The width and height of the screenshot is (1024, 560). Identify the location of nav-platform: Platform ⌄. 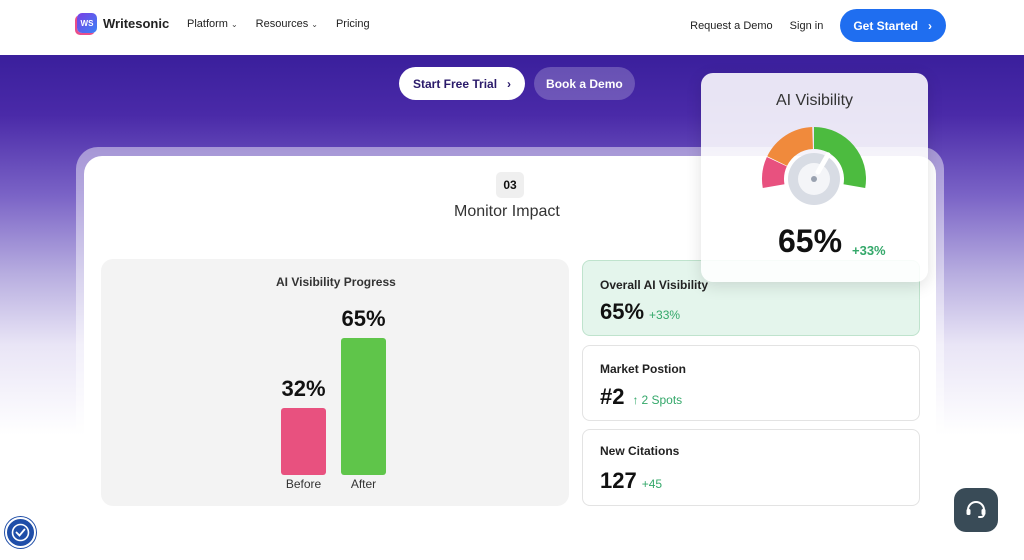
(212, 24).